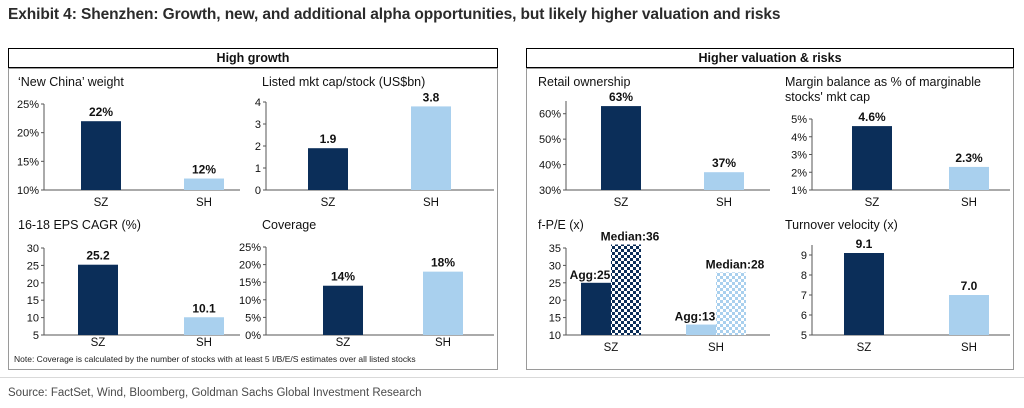 The width and height of the screenshot is (1024, 408). What do you see at coordinates (724, 163) in the screenshot?
I see `data-label: 37%` at bounding box center [724, 163].